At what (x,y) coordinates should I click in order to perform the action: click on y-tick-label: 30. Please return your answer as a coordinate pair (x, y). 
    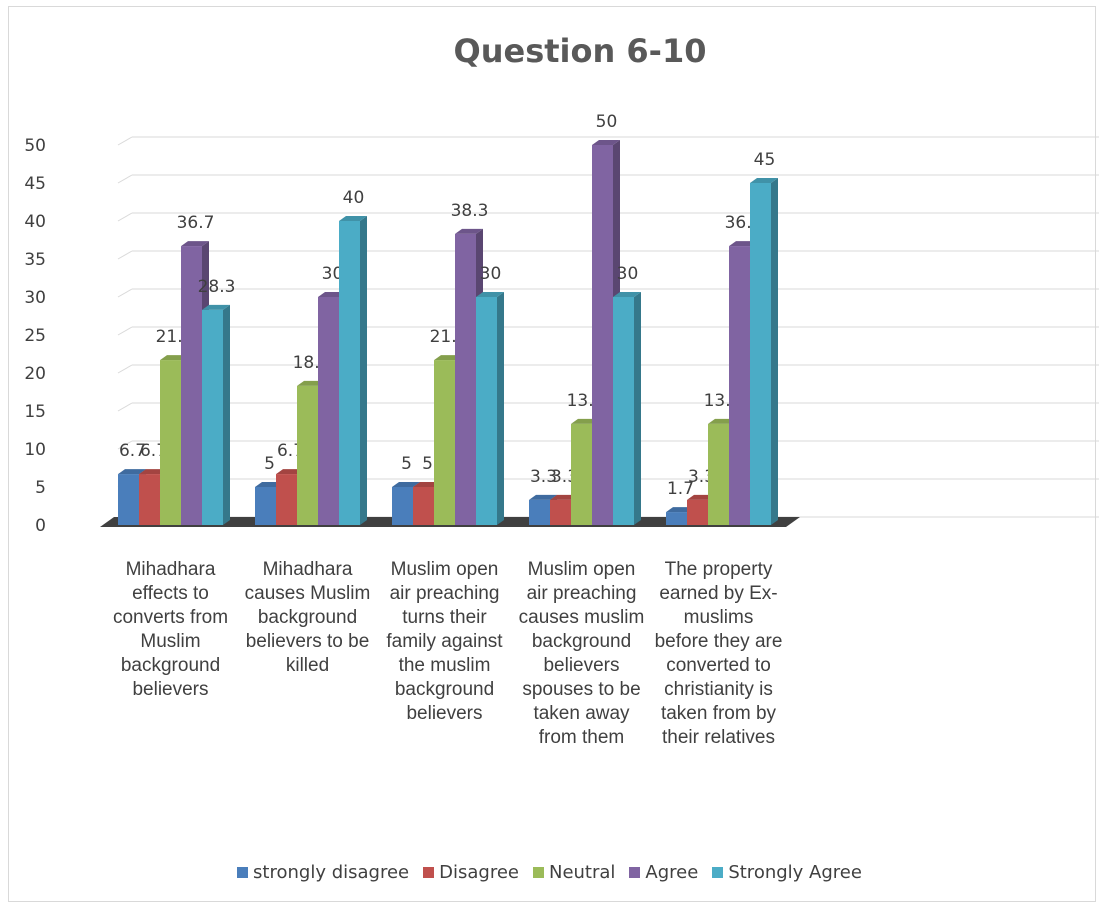
    Looking at the image, I should click on (35, 298).